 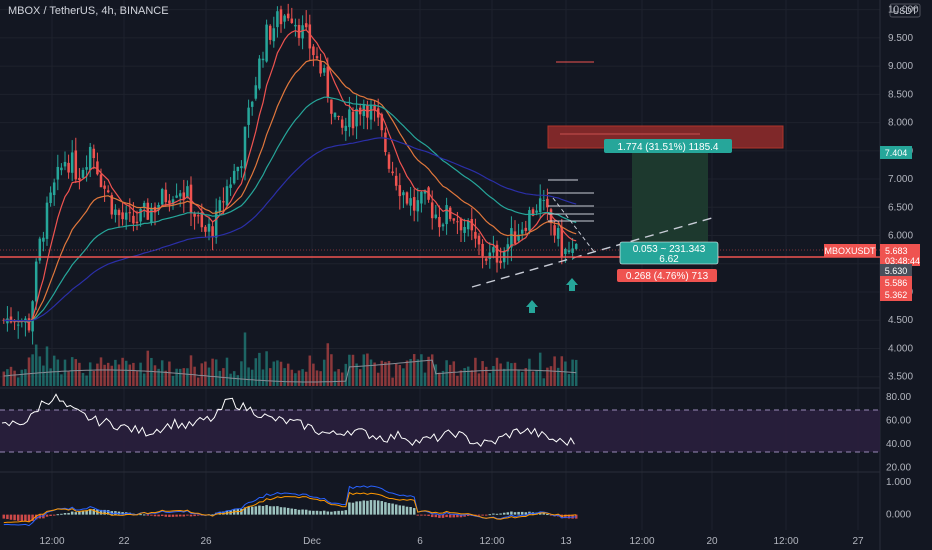 I want to click on currency-badge, so click(x=905, y=10).